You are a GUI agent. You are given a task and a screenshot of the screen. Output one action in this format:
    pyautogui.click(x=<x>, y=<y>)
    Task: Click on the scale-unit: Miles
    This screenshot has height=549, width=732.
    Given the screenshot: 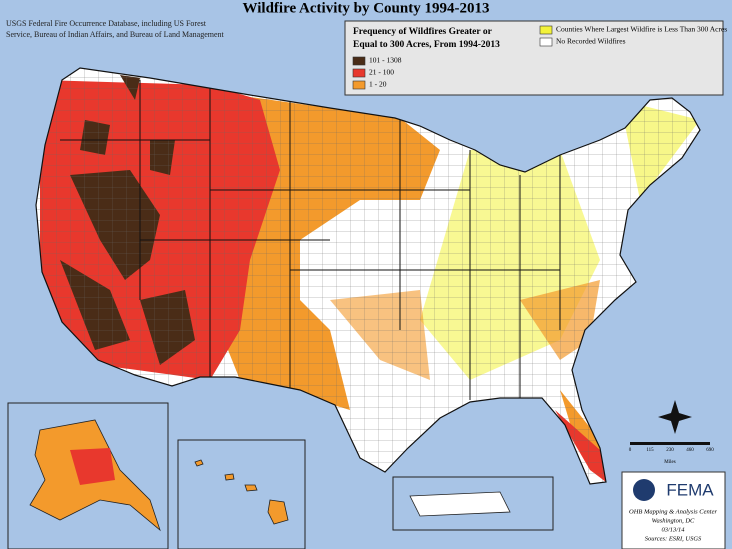 What is the action you would take?
    pyautogui.click(x=669, y=462)
    